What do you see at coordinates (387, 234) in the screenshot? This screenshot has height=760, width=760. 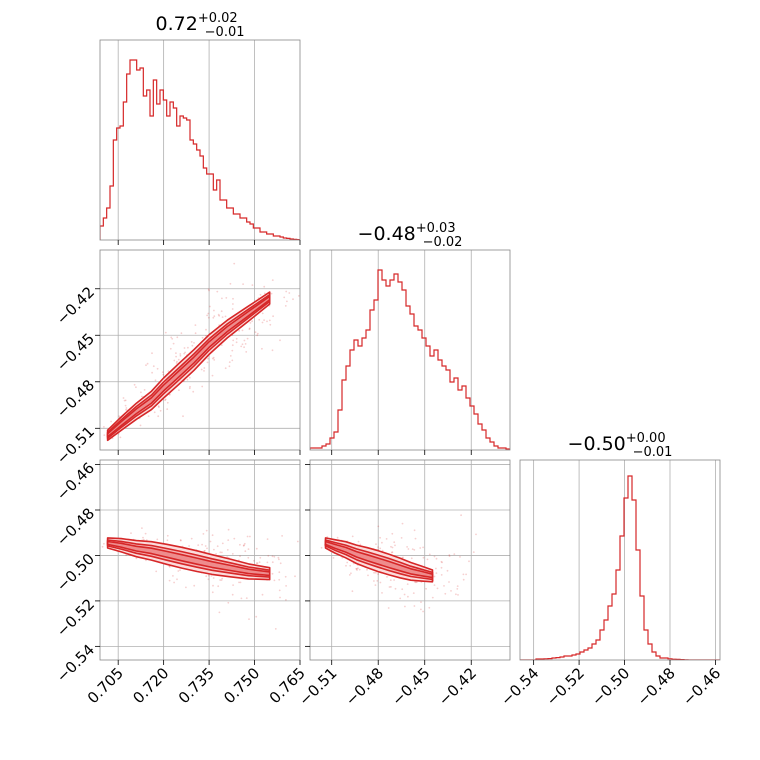 I see `title-median: −0.48` at bounding box center [387, 234].